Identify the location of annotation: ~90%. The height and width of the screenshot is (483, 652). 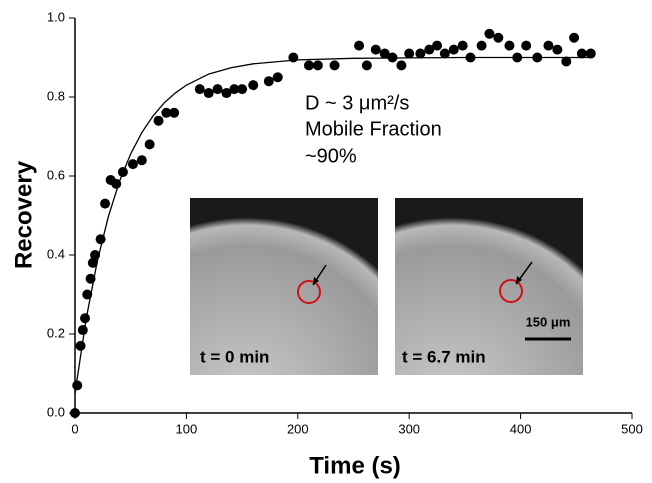
(331, 156).